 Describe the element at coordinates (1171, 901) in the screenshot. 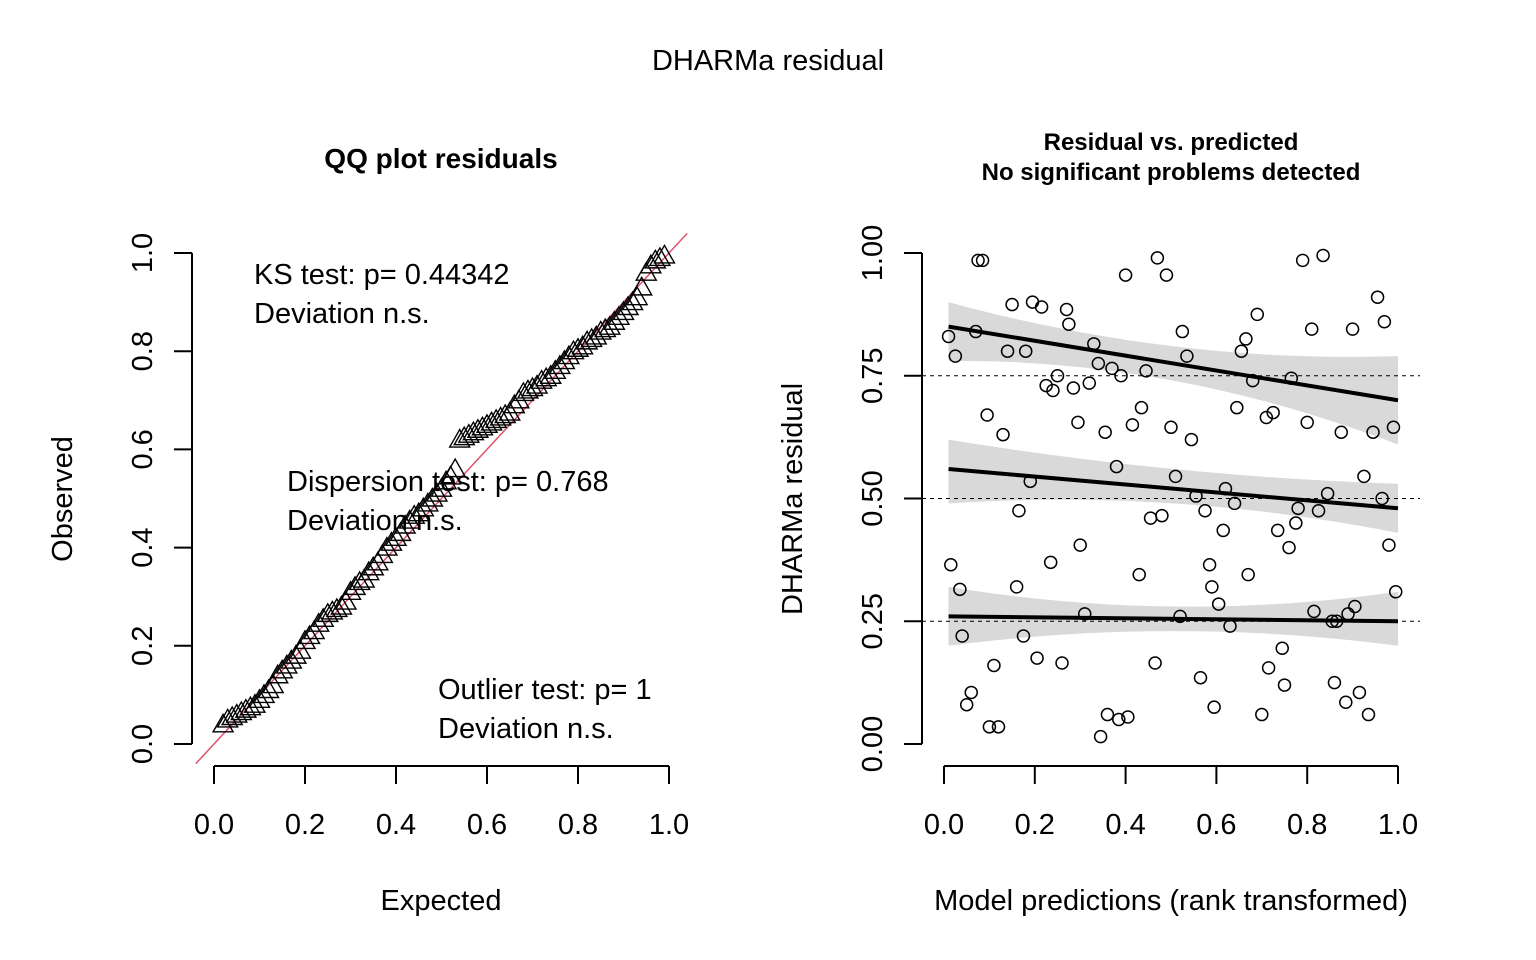

I see `resid-xlabel: Model predictions (rank transformed)` at that location.